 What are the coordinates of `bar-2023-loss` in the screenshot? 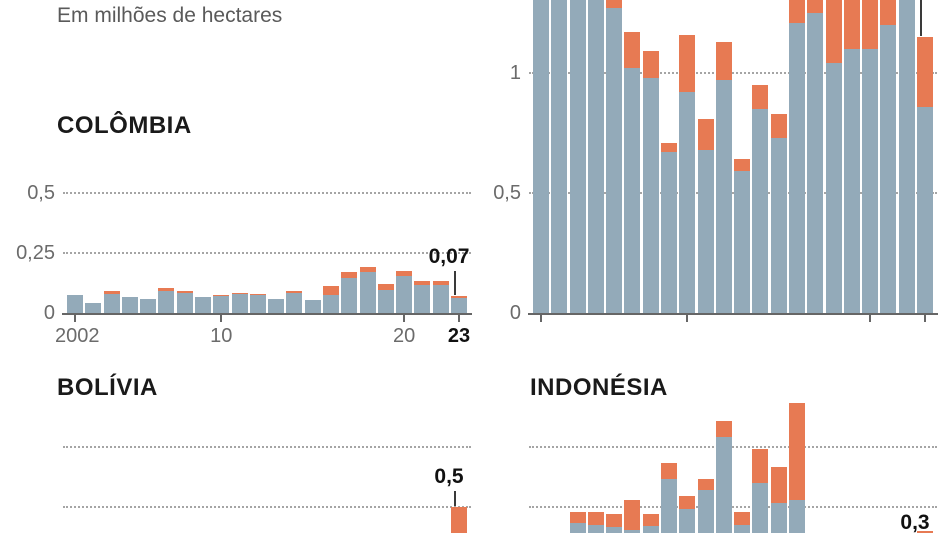 It's located at (925, 209).